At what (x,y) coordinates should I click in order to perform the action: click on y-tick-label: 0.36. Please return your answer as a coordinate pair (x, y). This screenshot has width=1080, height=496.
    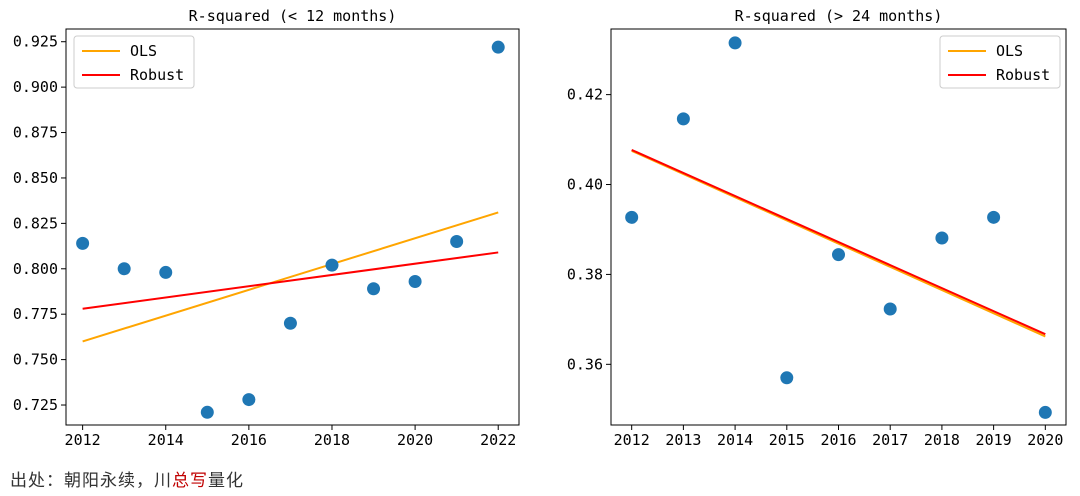
    Looking at the image, I should click on (585, 364).